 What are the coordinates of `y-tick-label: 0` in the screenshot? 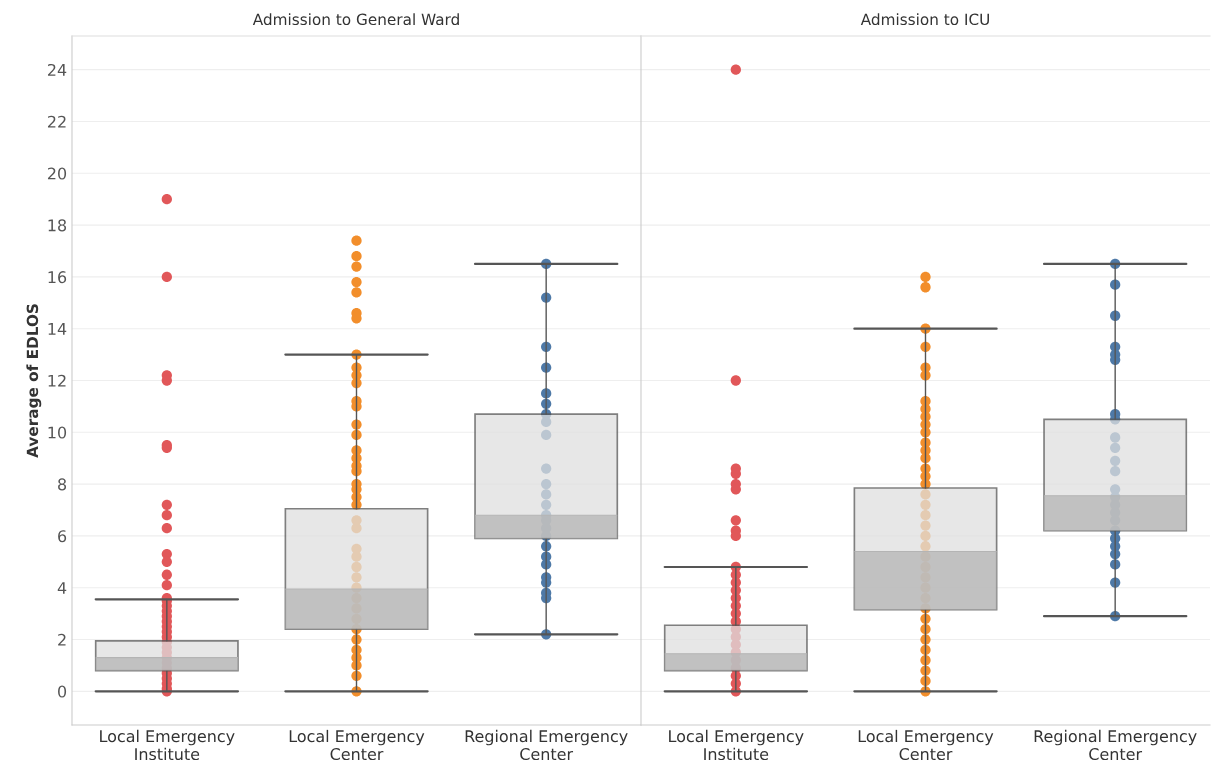 It's located at (62, 691).